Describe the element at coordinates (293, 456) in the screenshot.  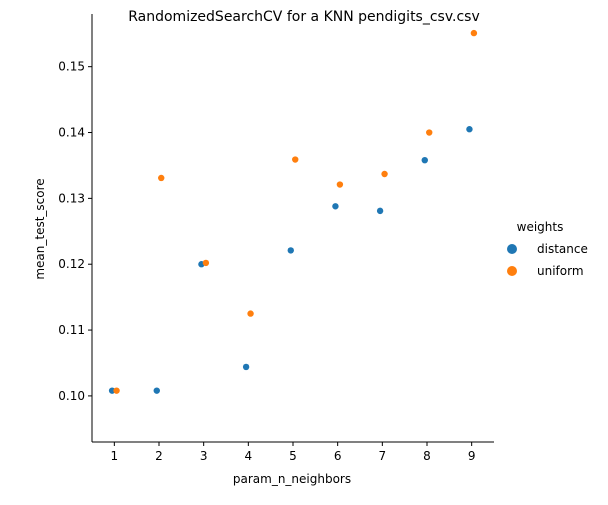
I see `x-tick-label: 5` at that location.